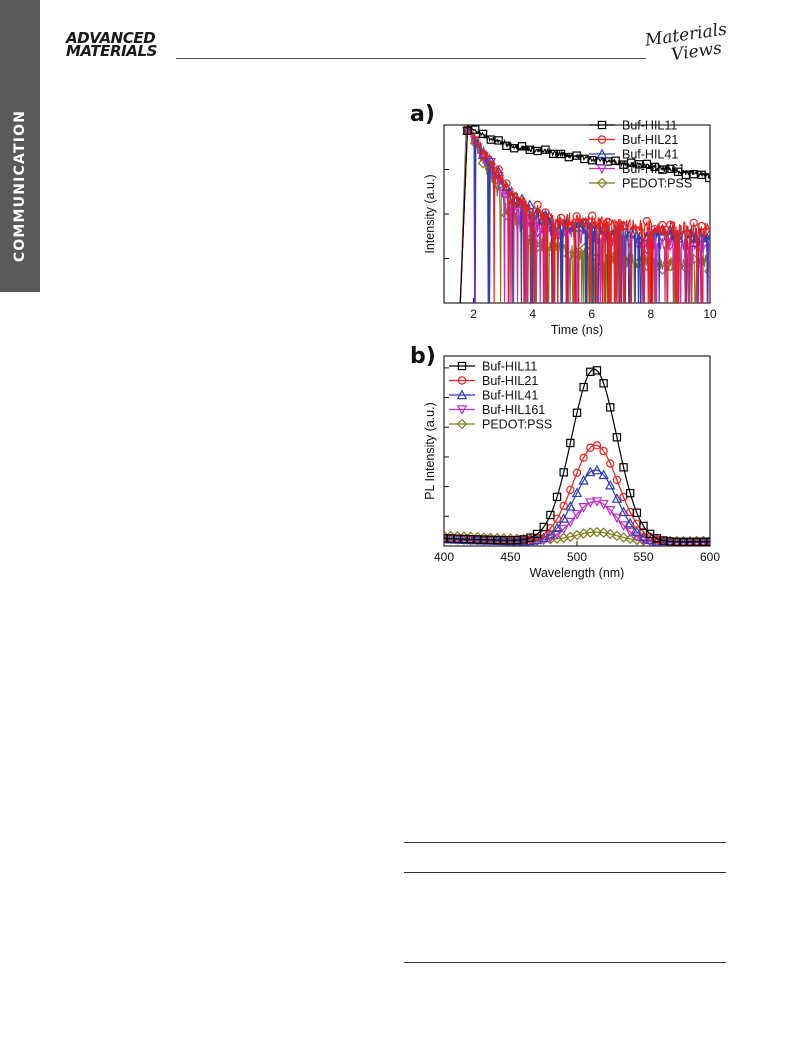 The height and width of the screenshot is (1057, 793). I want to click on journal-brand: ADVANCED MATERIALS, so click(112, 45).